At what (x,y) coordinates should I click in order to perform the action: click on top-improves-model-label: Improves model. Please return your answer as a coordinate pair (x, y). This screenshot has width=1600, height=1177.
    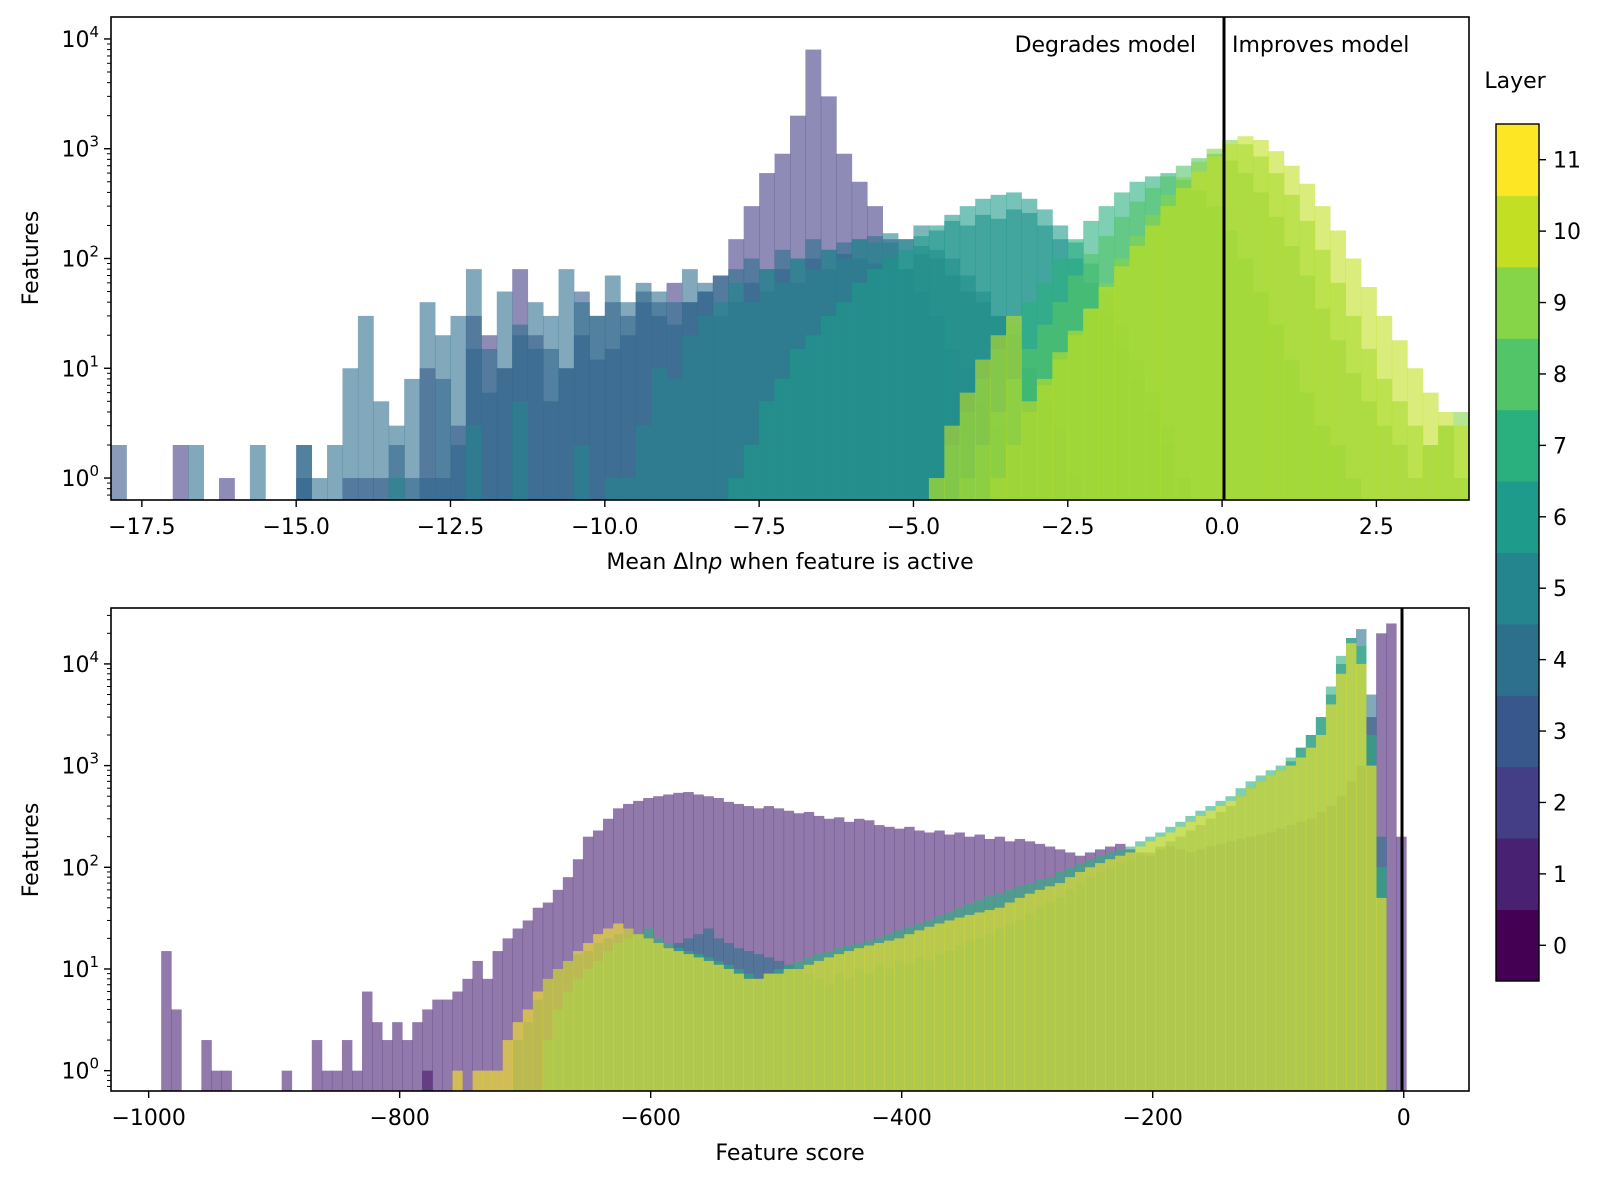
    Looking at the image, I should click on (1320, 45).